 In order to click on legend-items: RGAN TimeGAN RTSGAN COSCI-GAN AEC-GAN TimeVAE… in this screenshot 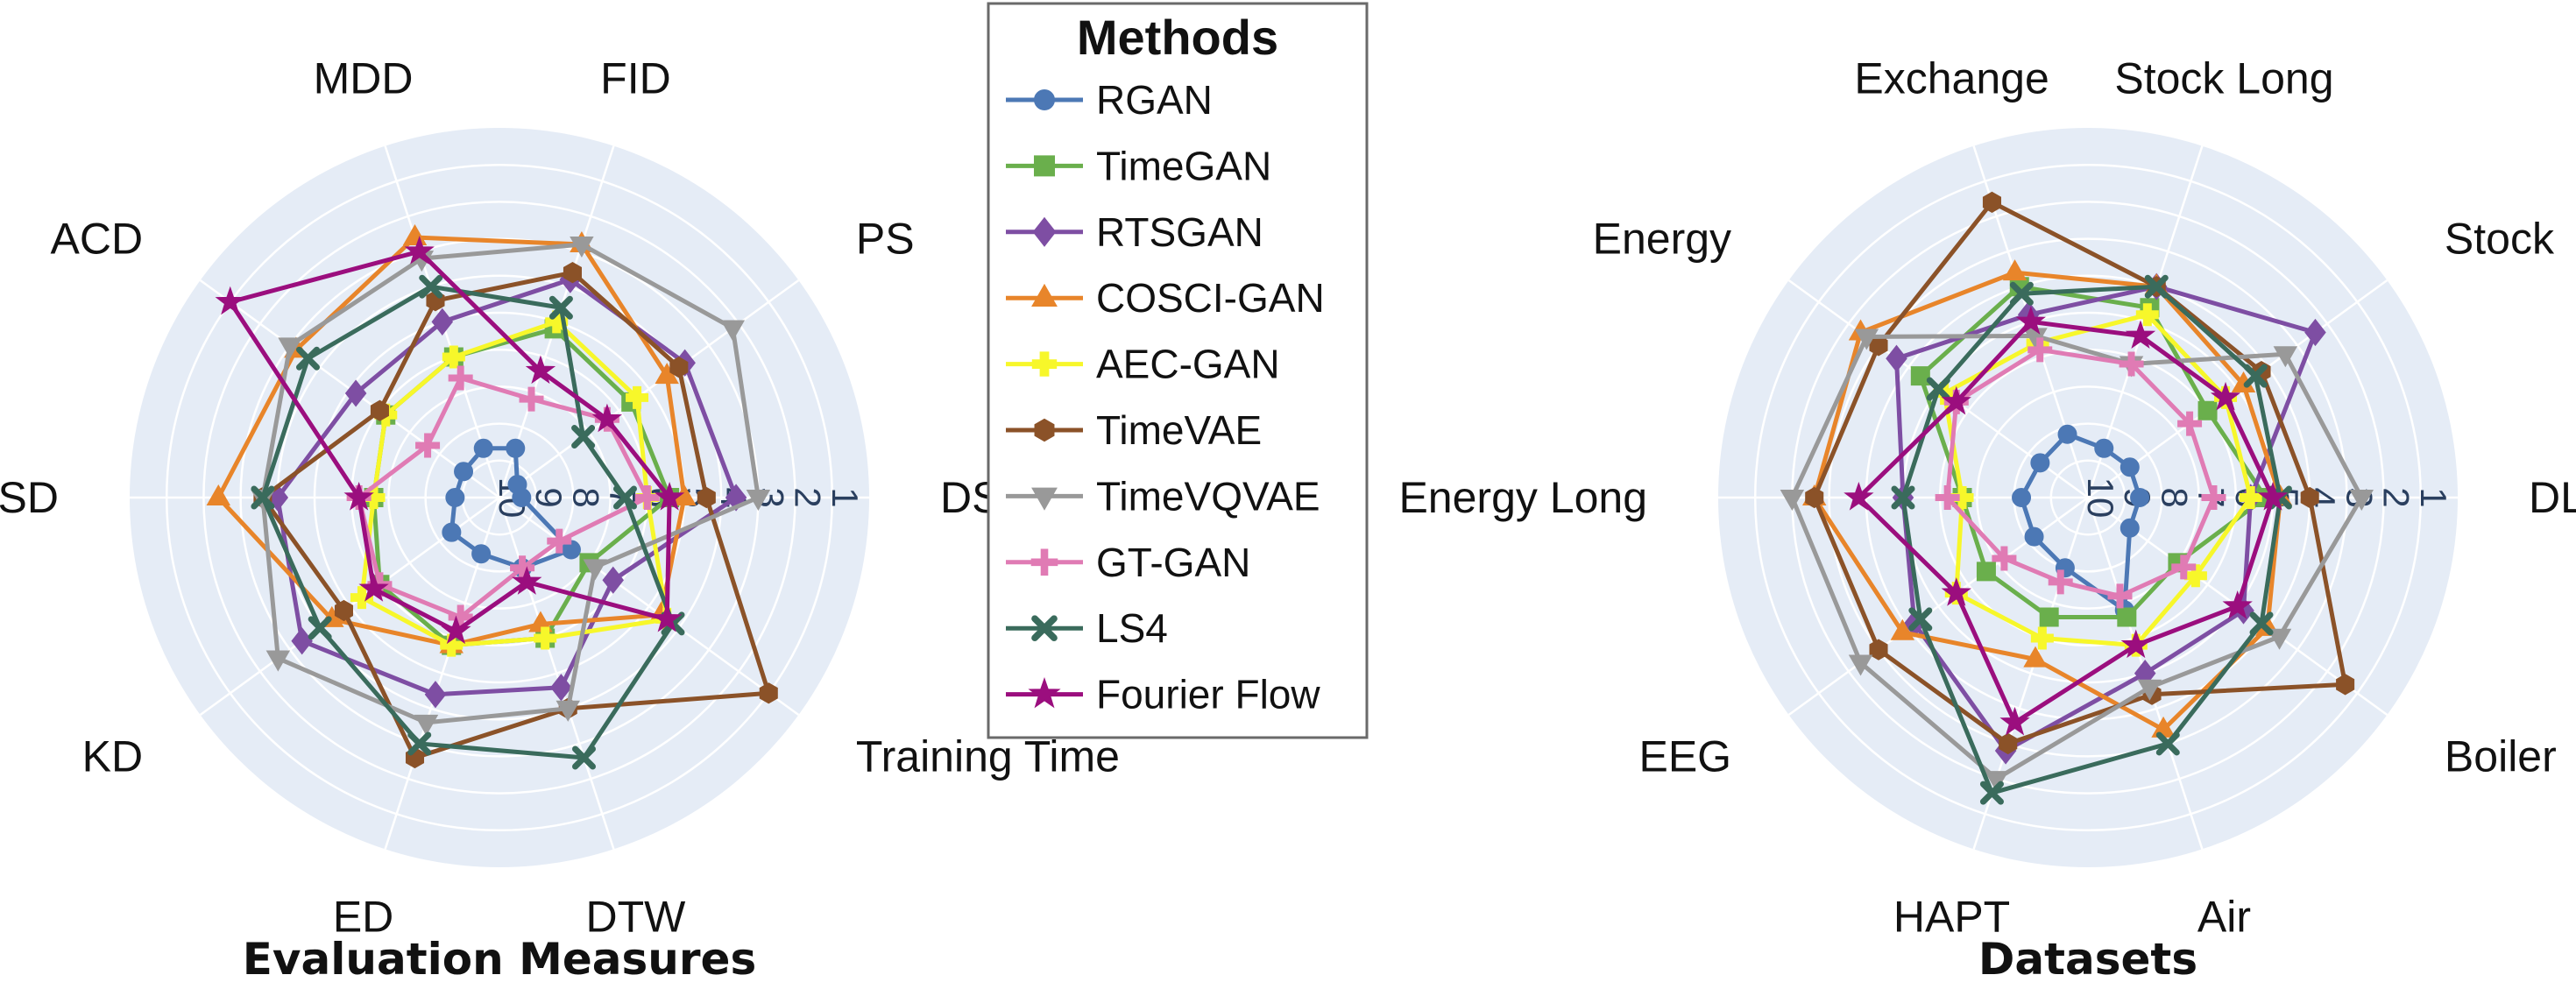, I will do `click(1165, 397)`.